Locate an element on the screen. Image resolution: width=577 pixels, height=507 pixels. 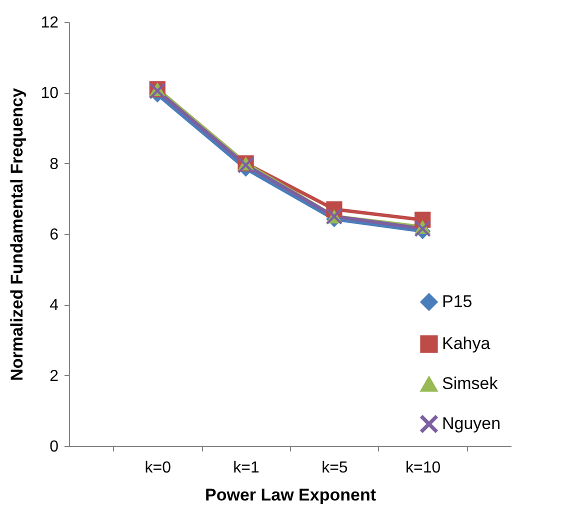
y-tick-label: 8 is located at coordinates (54, 164).